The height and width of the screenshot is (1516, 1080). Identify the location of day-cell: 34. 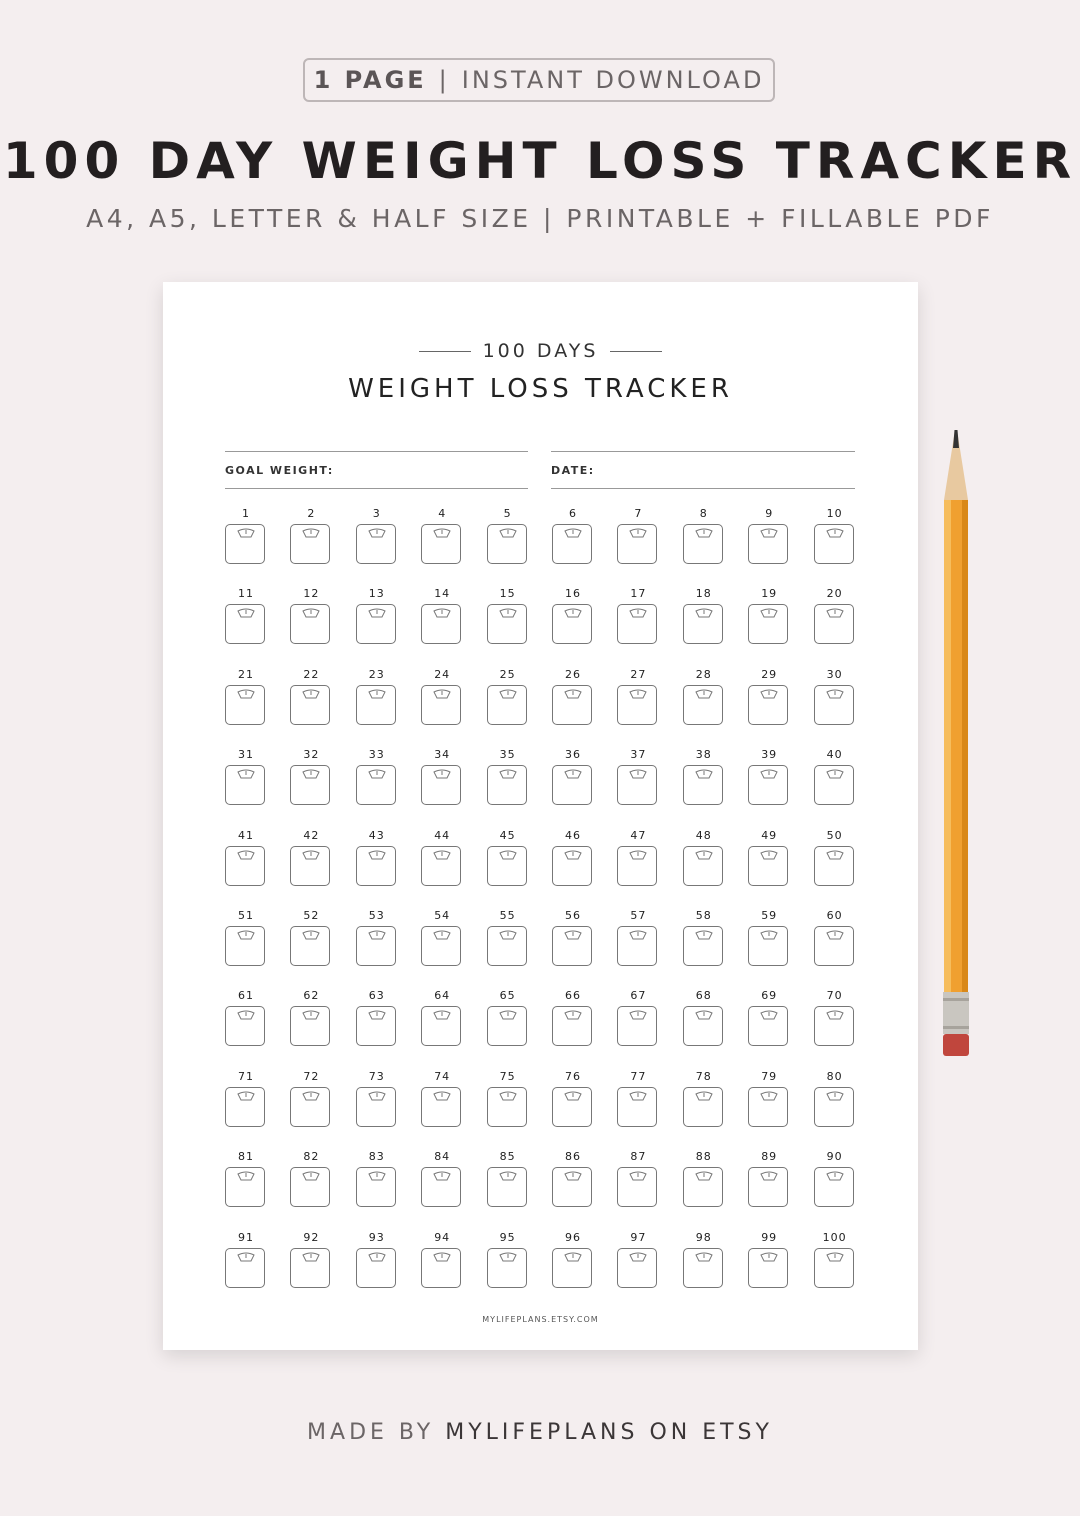
(442, 777).